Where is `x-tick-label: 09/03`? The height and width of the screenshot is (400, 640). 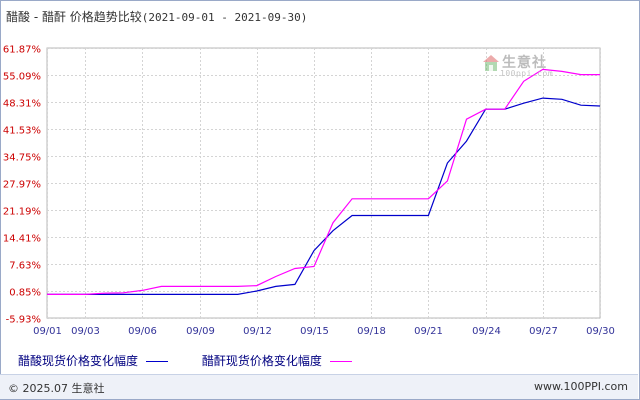 x-tick-label: 09/03 is located at coordinates (85, 331).